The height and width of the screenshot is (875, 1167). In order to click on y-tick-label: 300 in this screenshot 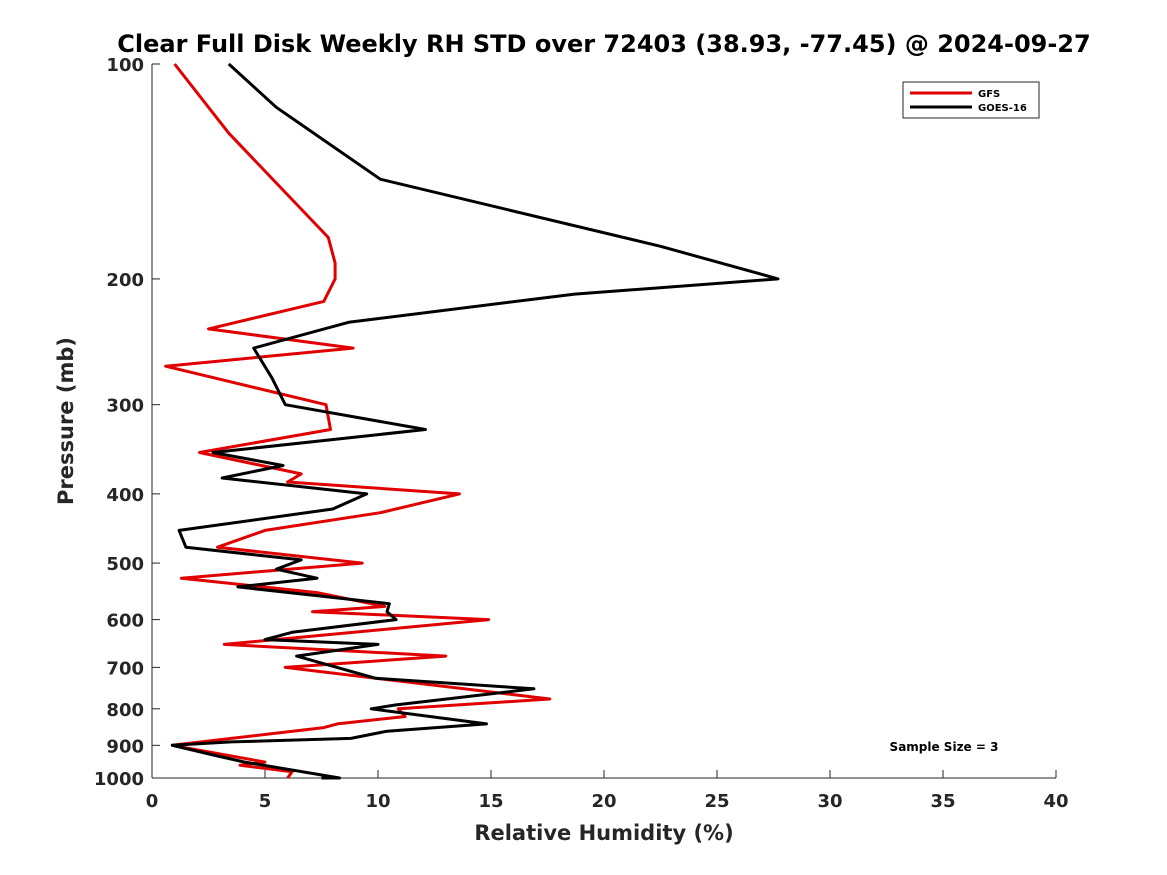, I will do `click(125, 406)`.